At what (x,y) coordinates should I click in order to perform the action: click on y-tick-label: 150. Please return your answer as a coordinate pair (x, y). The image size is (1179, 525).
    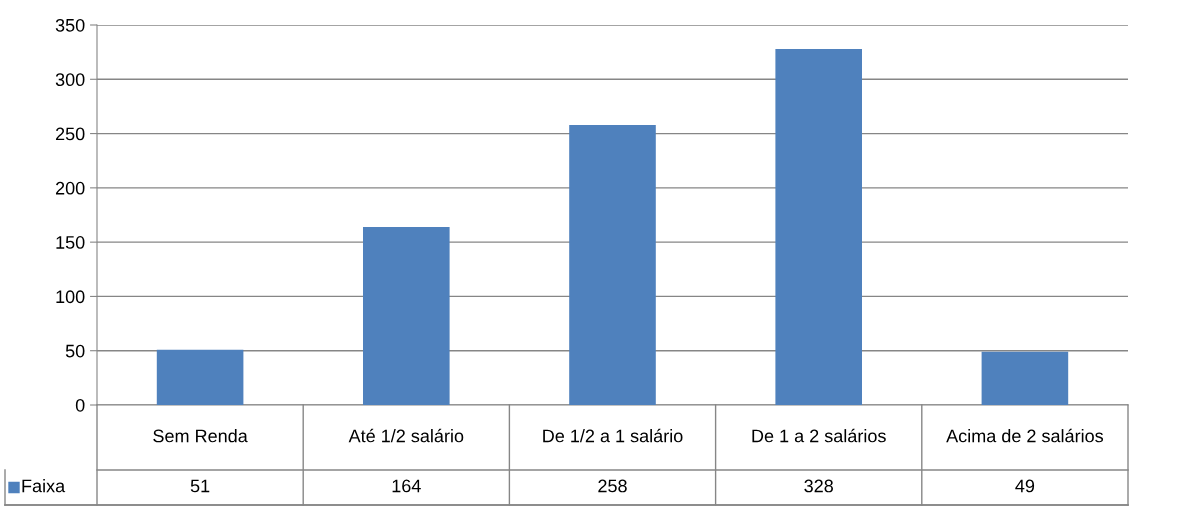
    Looking at the image, I should click on (70, 242).